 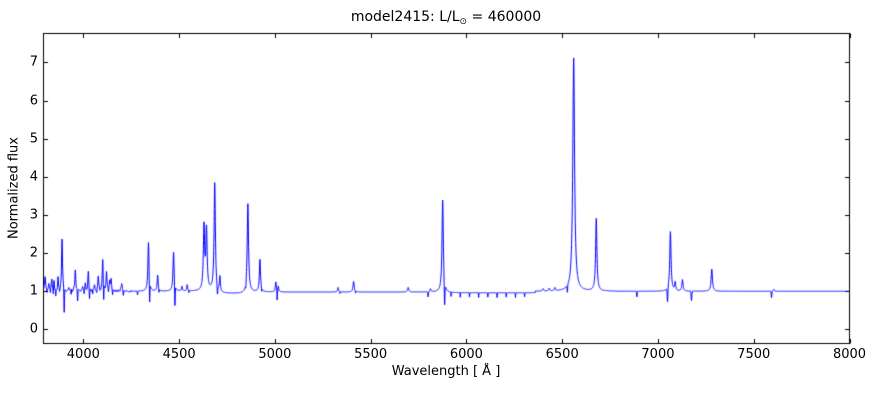 I want to click on y-tick-label: 6, so click(x=33, y=101).